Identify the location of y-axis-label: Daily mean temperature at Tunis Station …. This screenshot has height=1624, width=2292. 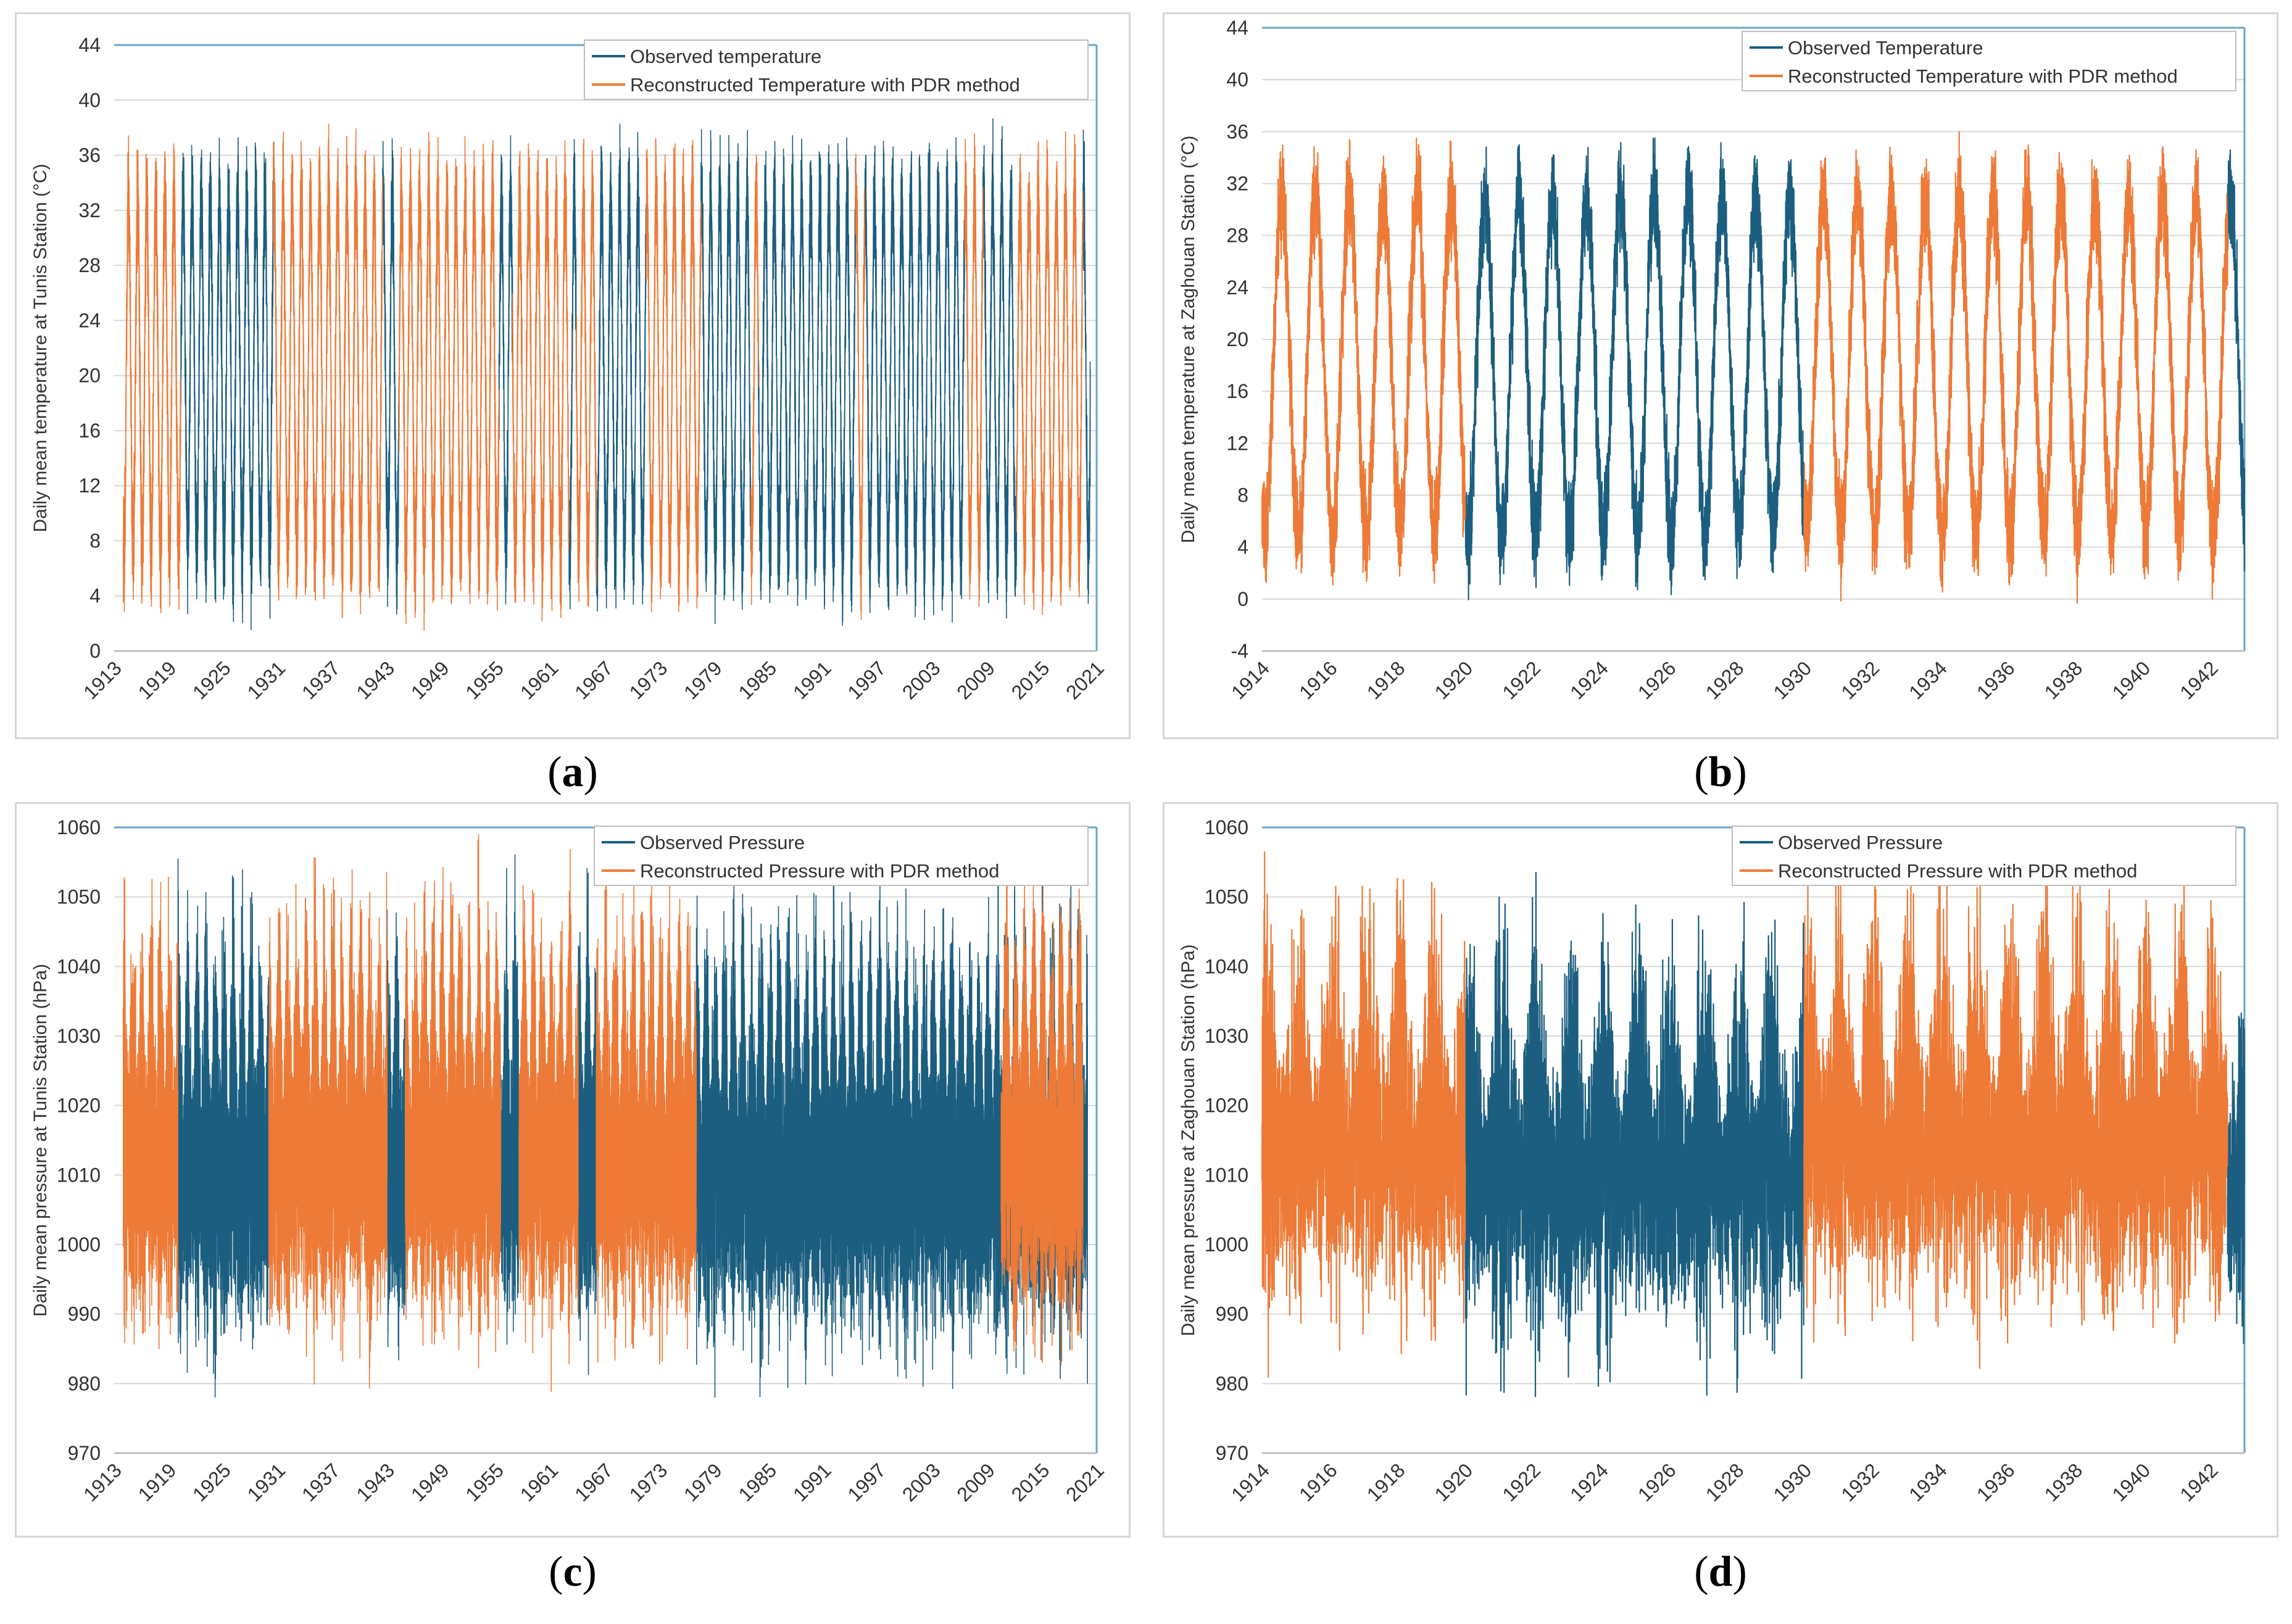
(40, 348).